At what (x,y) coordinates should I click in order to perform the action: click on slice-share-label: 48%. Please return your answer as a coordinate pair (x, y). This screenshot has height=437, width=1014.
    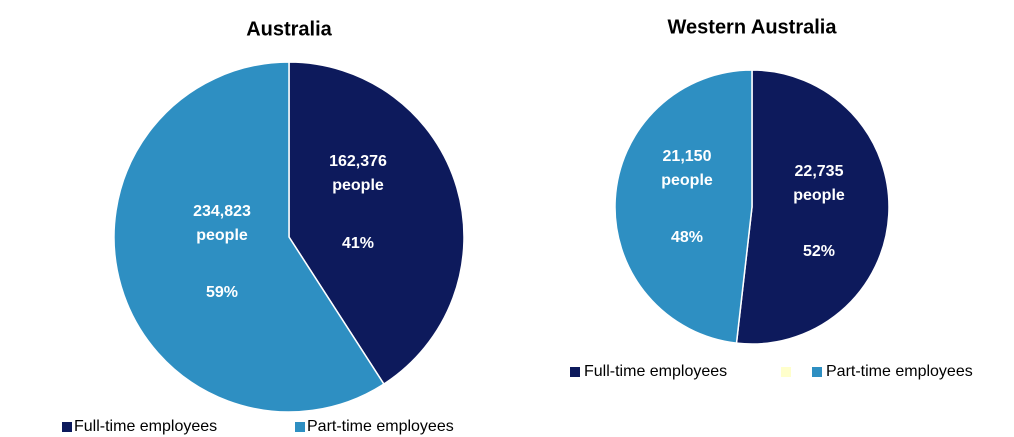
    Looking at the image, I should click on (687, 237).